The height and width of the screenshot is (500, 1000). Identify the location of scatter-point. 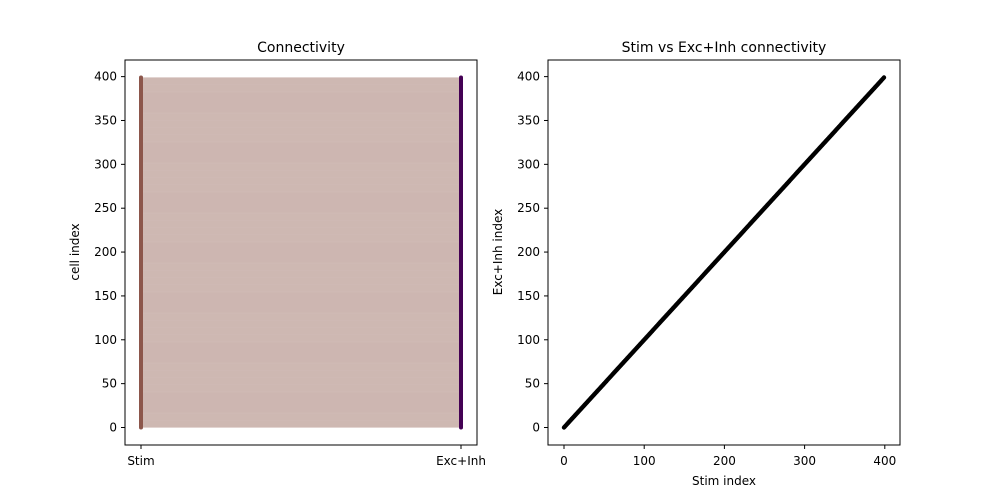
(884, 77).